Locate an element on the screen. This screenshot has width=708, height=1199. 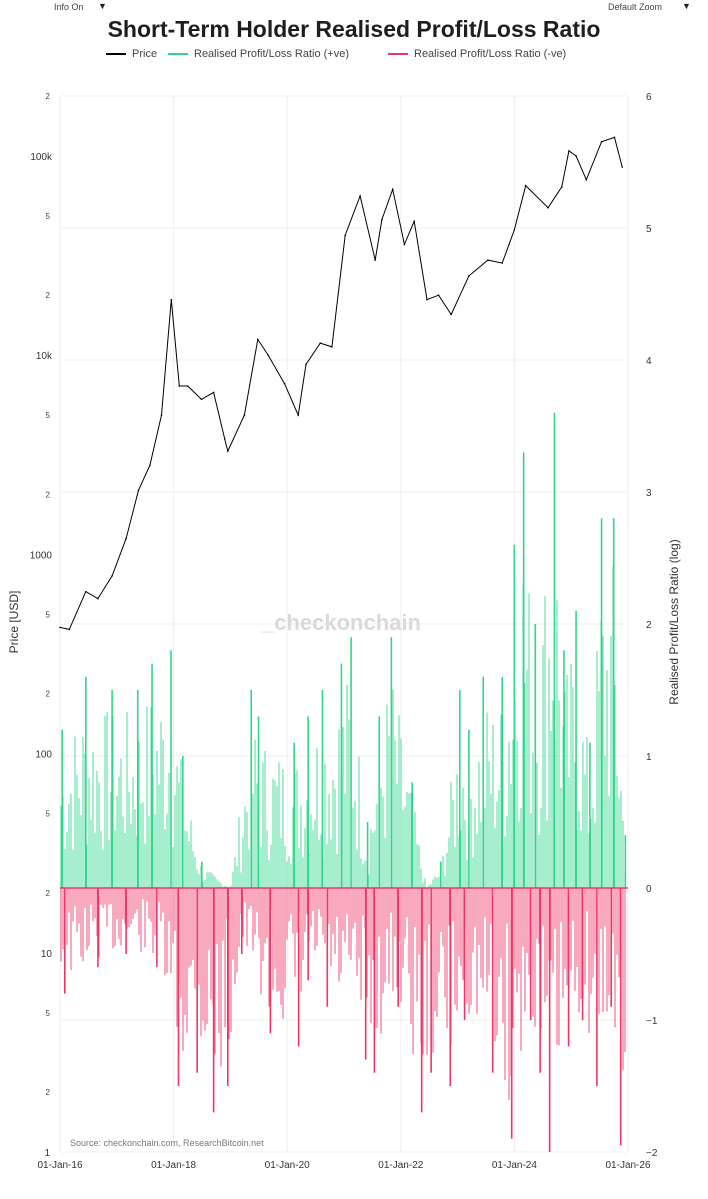
left-tick-label: 10 is located at coordinates (47, 954).